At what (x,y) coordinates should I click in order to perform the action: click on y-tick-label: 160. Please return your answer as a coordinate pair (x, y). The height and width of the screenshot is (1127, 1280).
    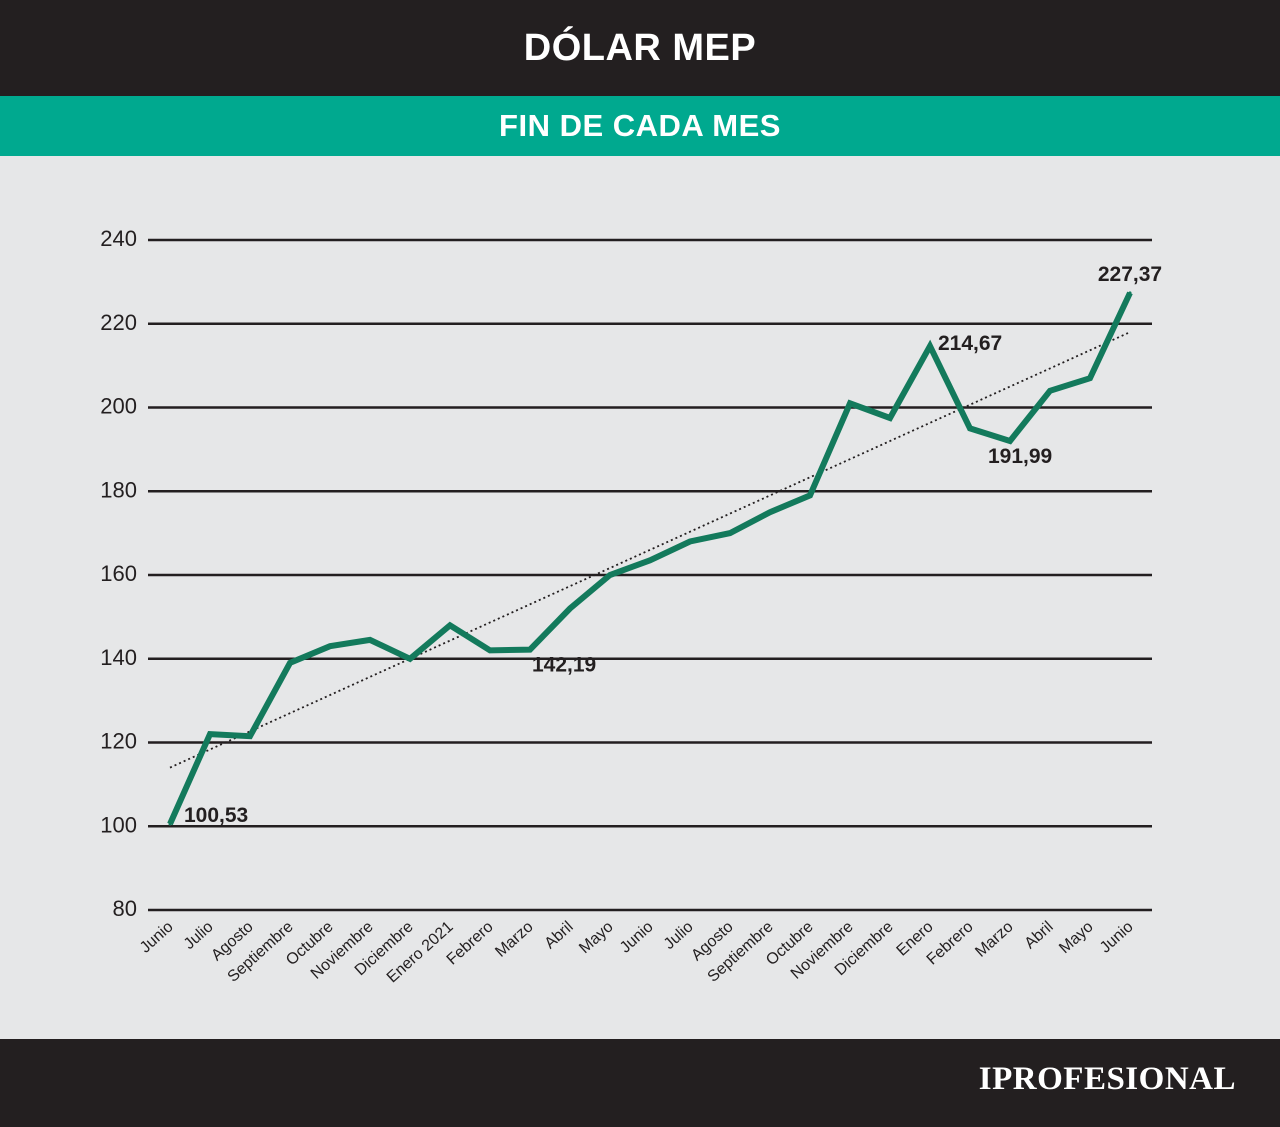
    Looking at the image, I should click on (118, 573).